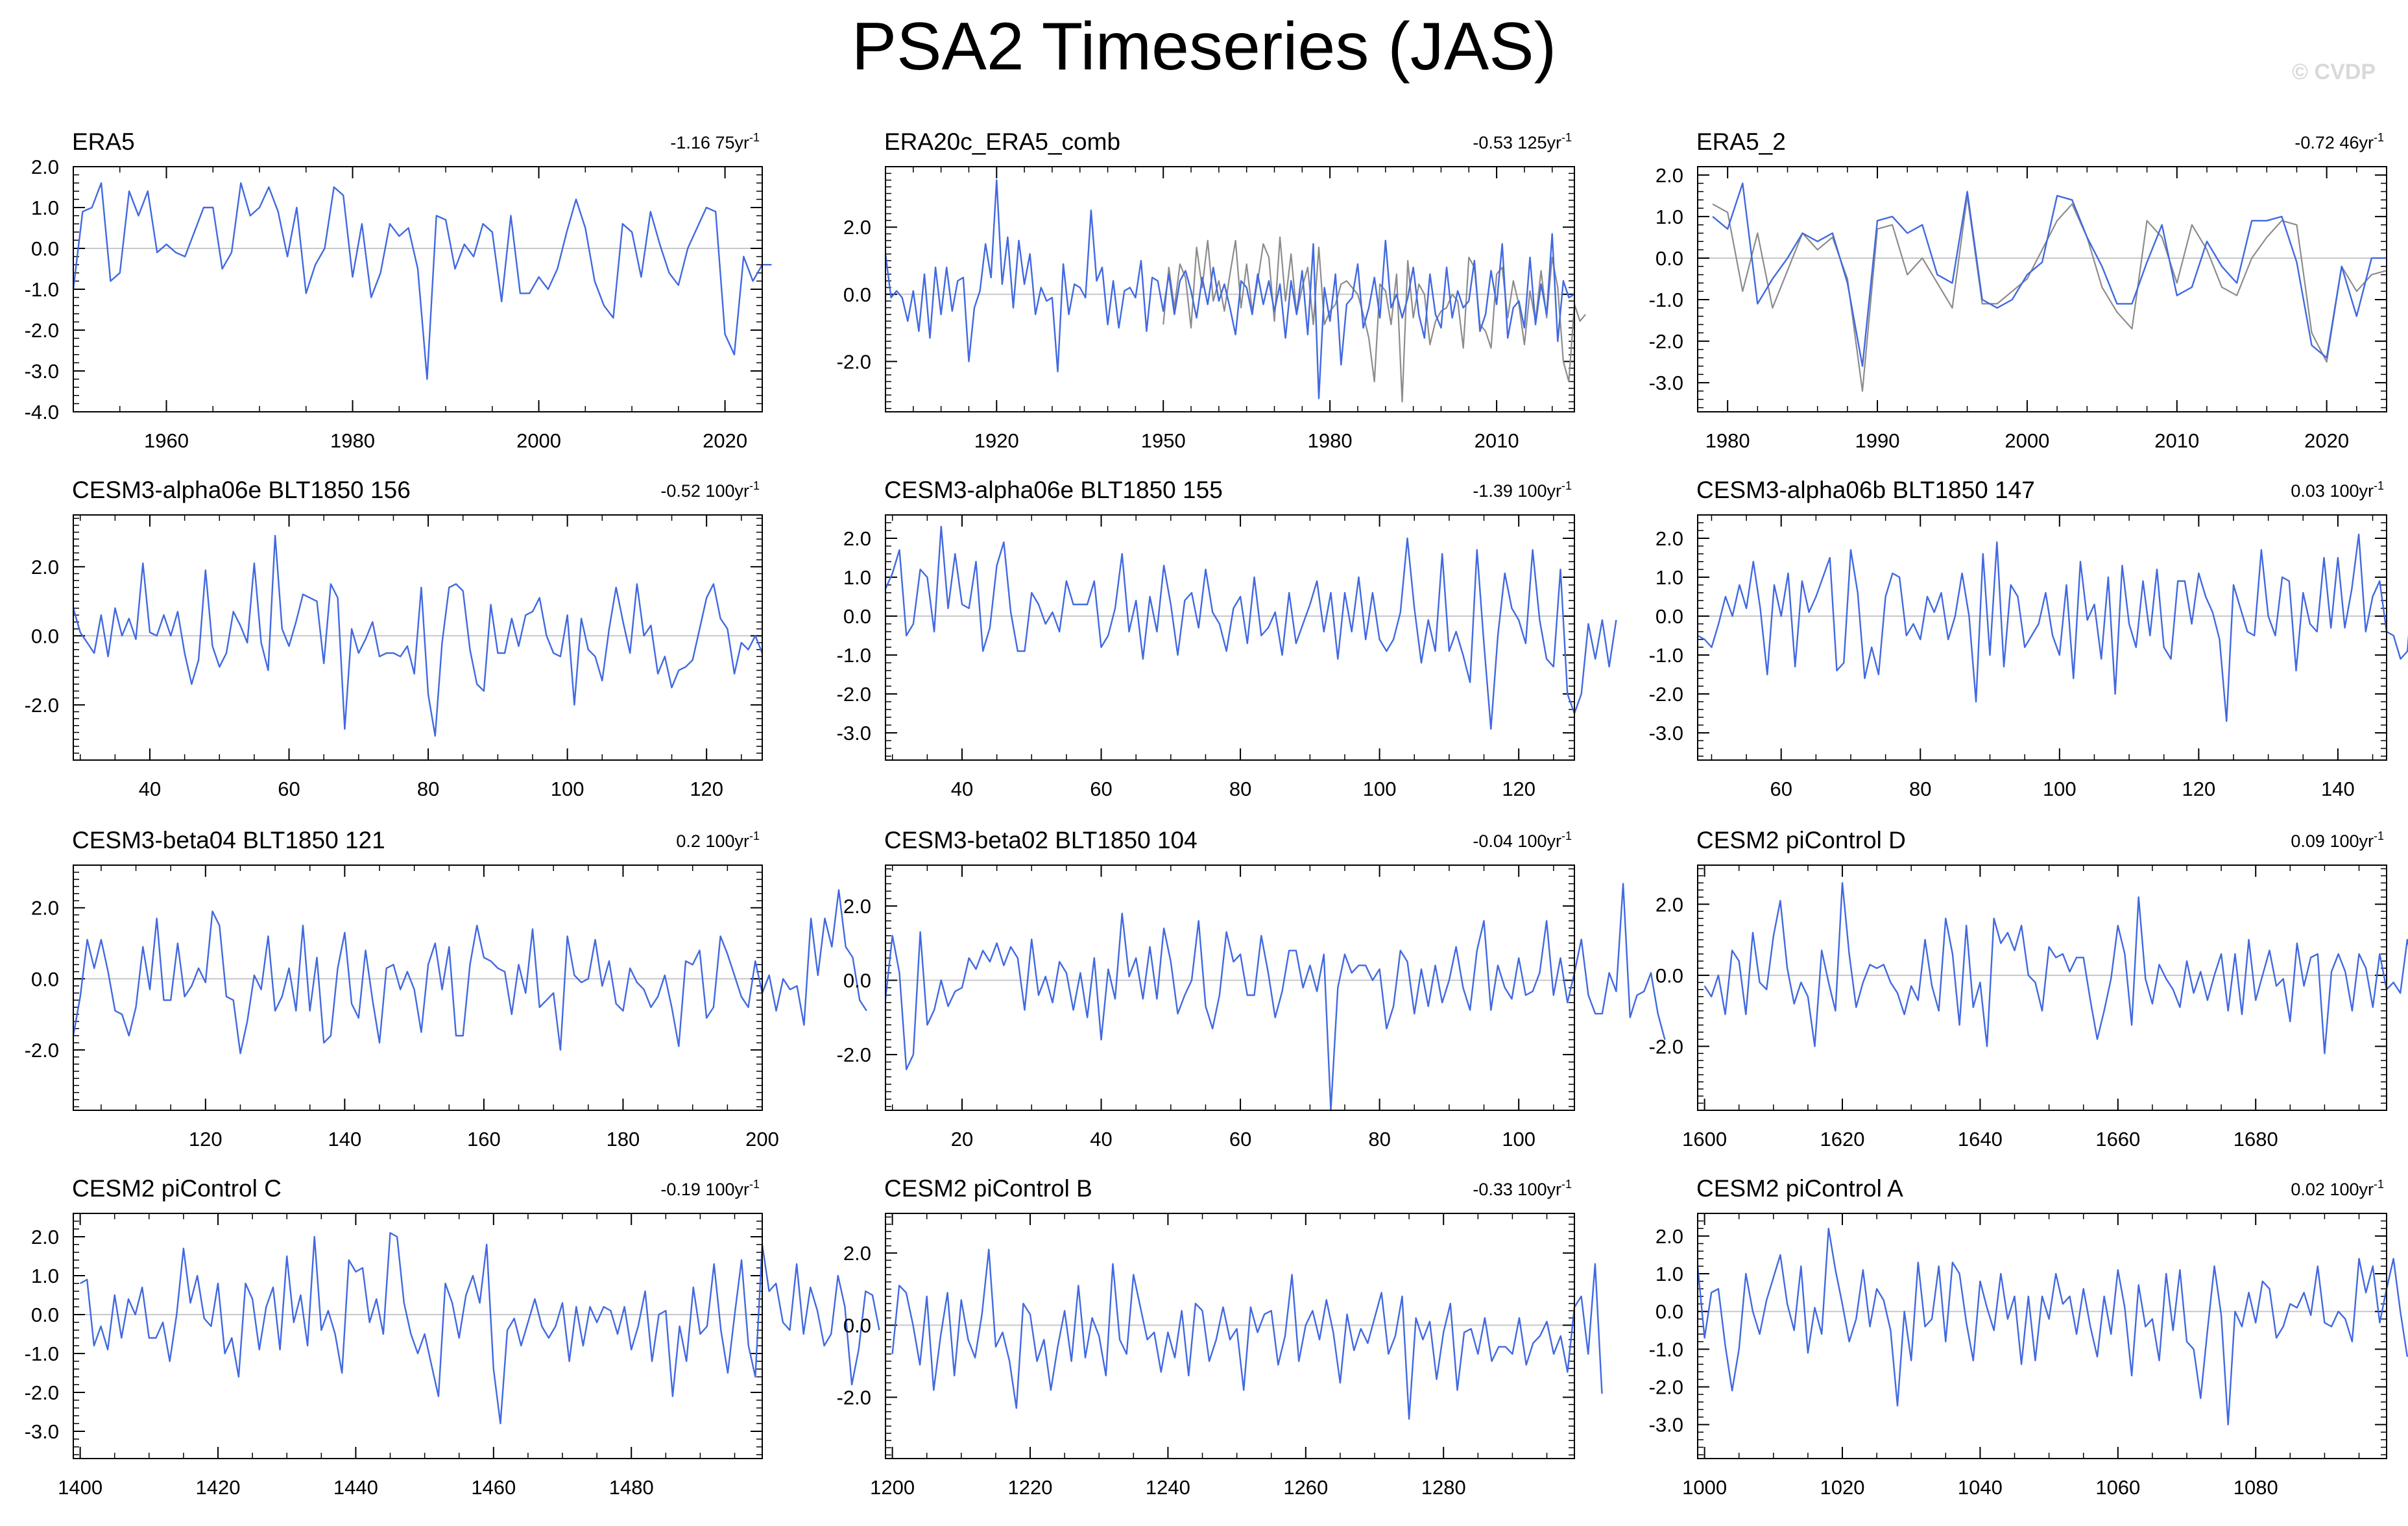  I want to click on x-tick-label: 60, so click(1101, 789).